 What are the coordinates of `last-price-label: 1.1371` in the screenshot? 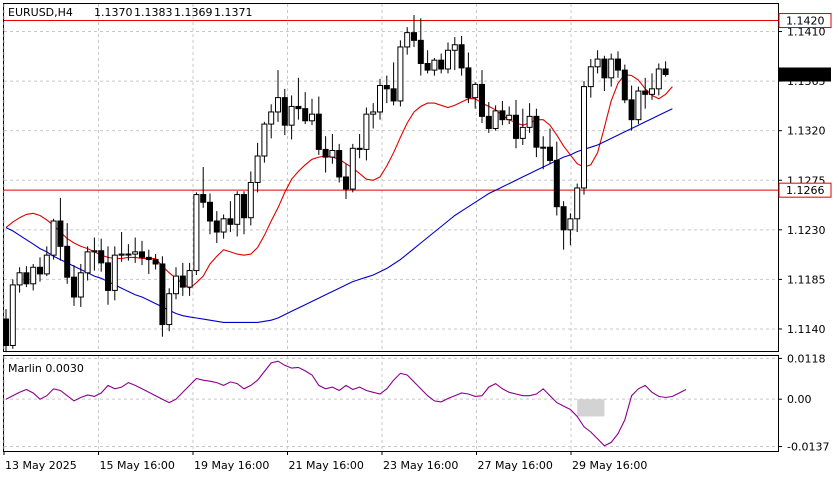 It's located at (805, 75).